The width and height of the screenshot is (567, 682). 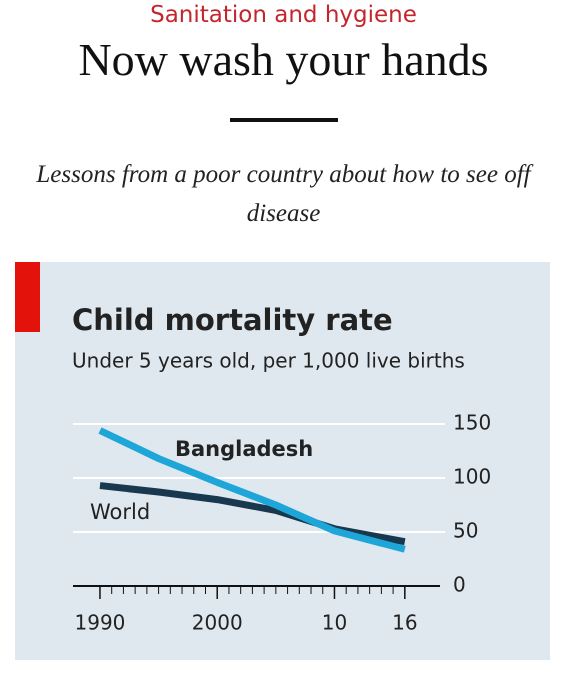 What do you see at coordinates (404, 623) in the screenshot?
I see `x-tick-label: 16` at bounding box center [404, 623].